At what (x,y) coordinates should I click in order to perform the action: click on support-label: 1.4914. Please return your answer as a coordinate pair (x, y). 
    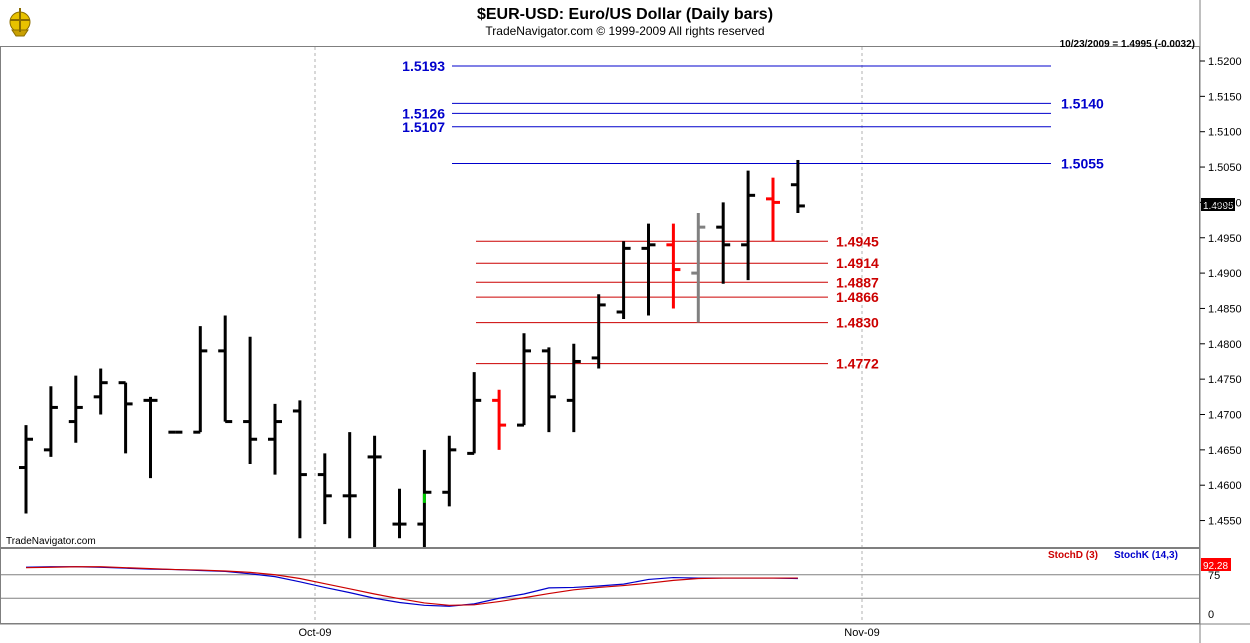
    Looking at the image, I should click on (857, 263).